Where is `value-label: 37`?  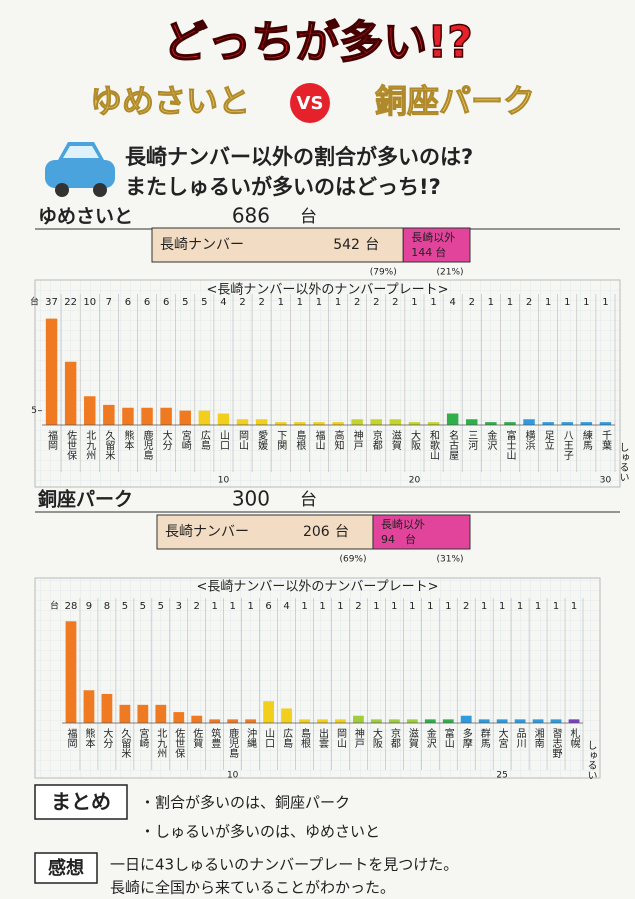 value-label: 37 is located at coordinates (51, 302).